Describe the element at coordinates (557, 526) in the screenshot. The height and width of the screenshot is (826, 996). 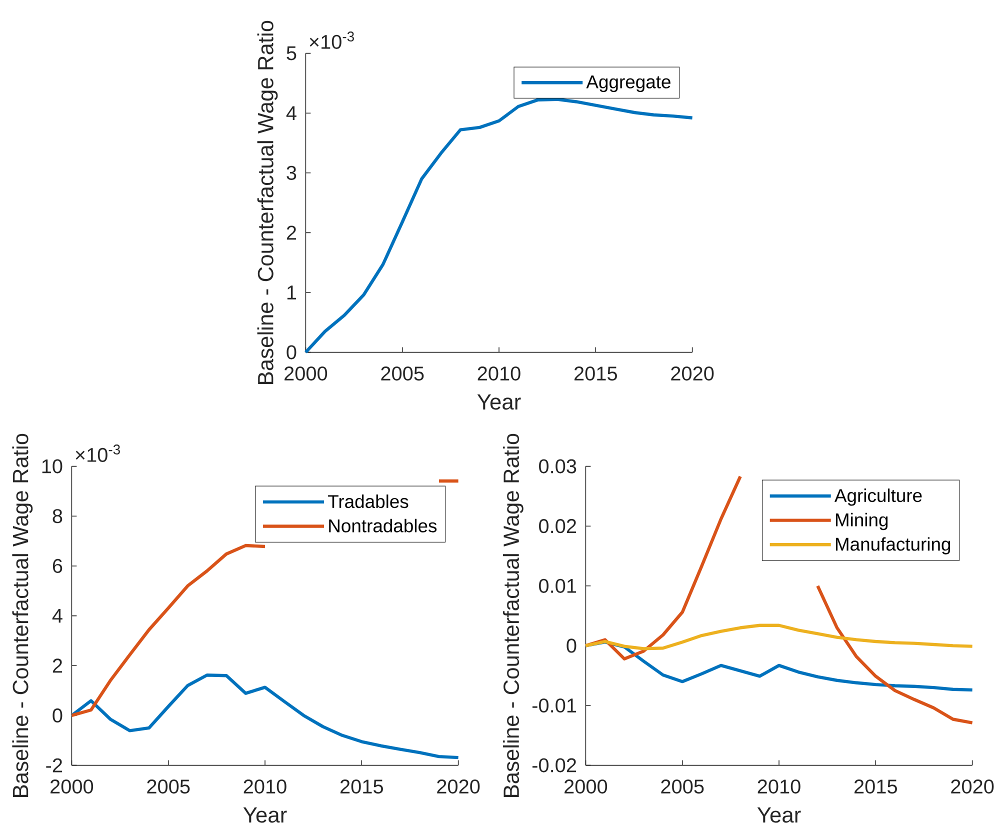
I see `y-tick-label: 0.02` at that location.